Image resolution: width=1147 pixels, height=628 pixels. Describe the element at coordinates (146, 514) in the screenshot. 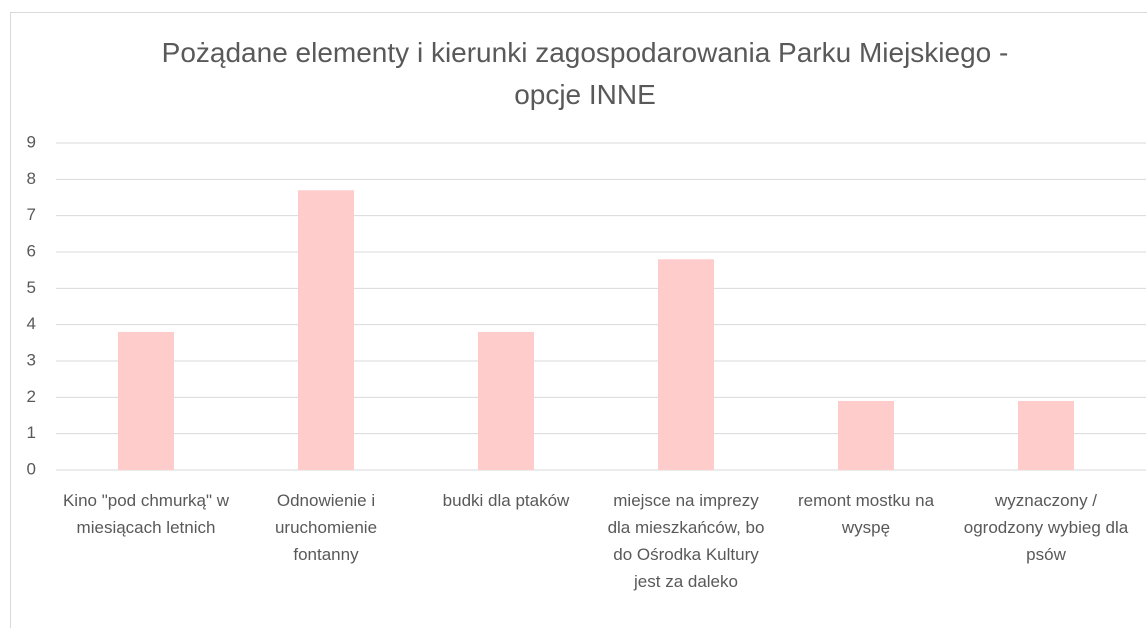

I see `x-tick-label: Kino "pod chmurką" w miesiącach letnich` at that location.